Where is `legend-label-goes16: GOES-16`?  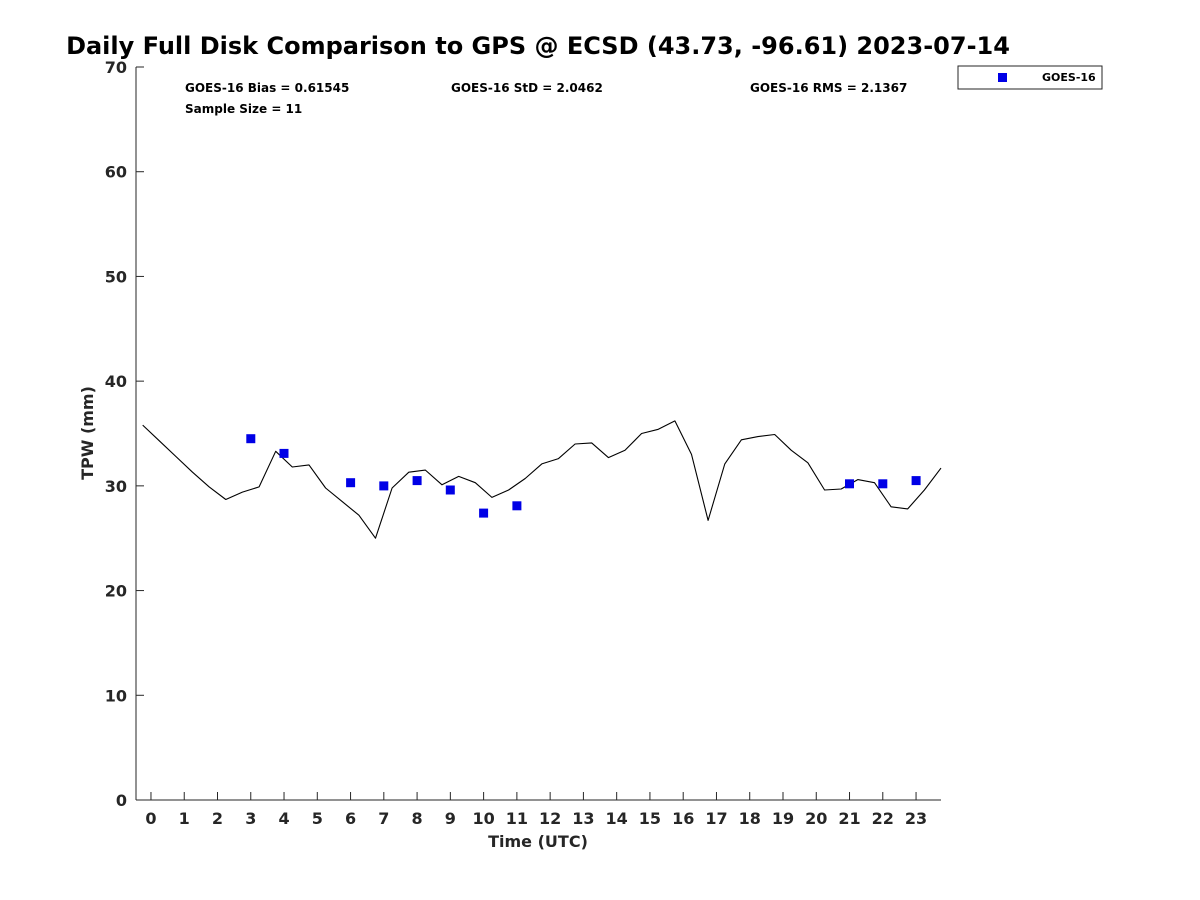 legend-label-goes16: GOES-16 is located at coordinates (1069, 77).